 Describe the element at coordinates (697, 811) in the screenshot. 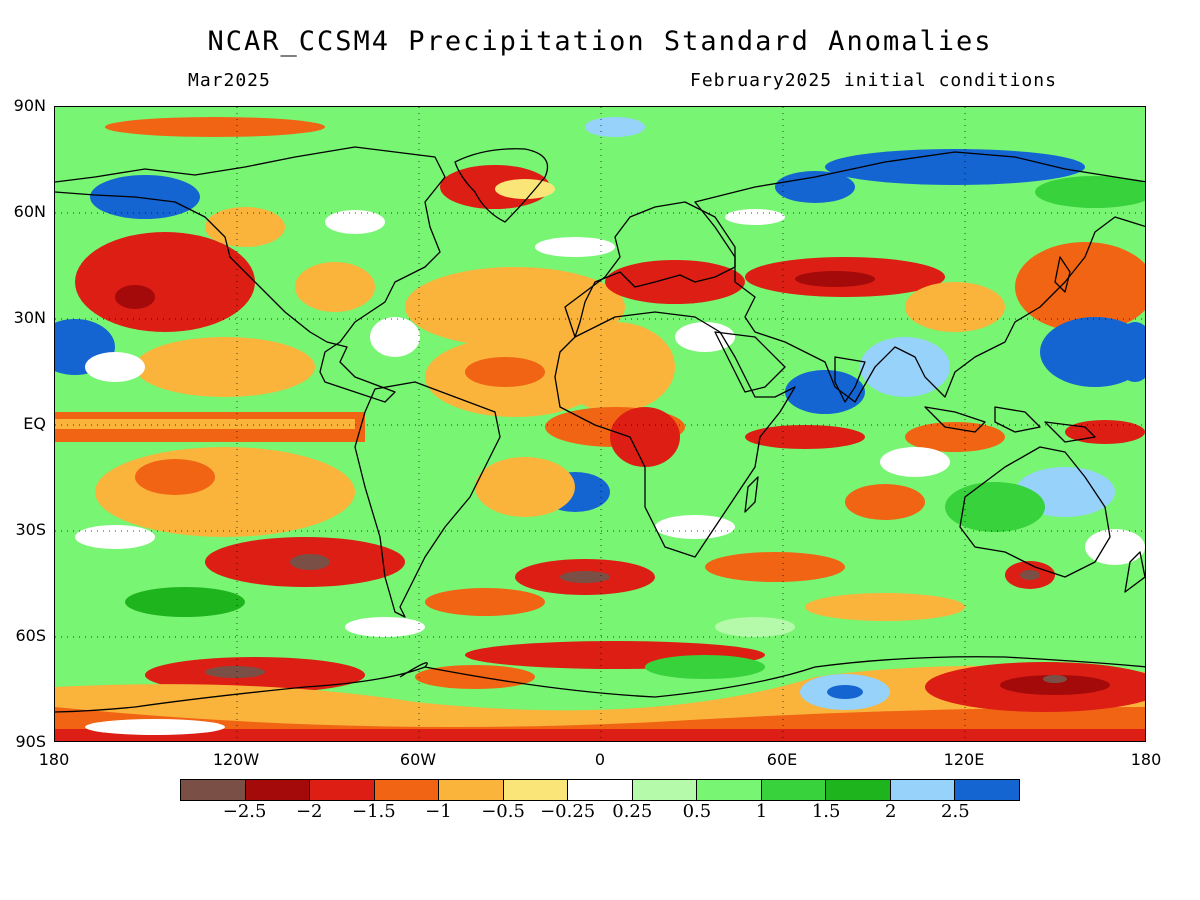

I see `colorbar-label-7: 0.5` at that location.